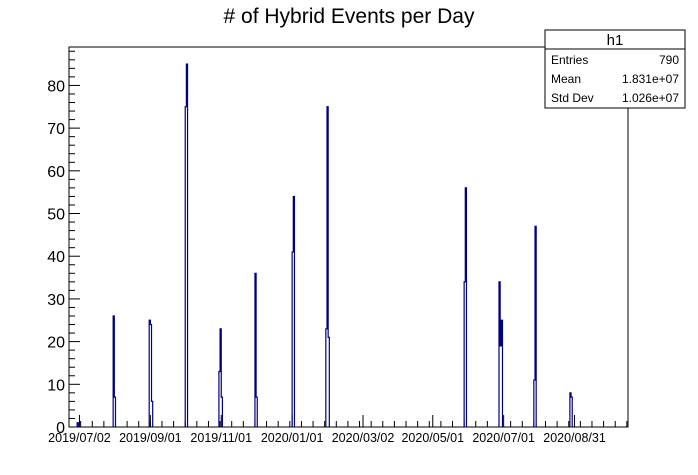 This screenshot has height=475, width=698. I want to click on x-tick-label: 2020/01/01, so click(292, 438).